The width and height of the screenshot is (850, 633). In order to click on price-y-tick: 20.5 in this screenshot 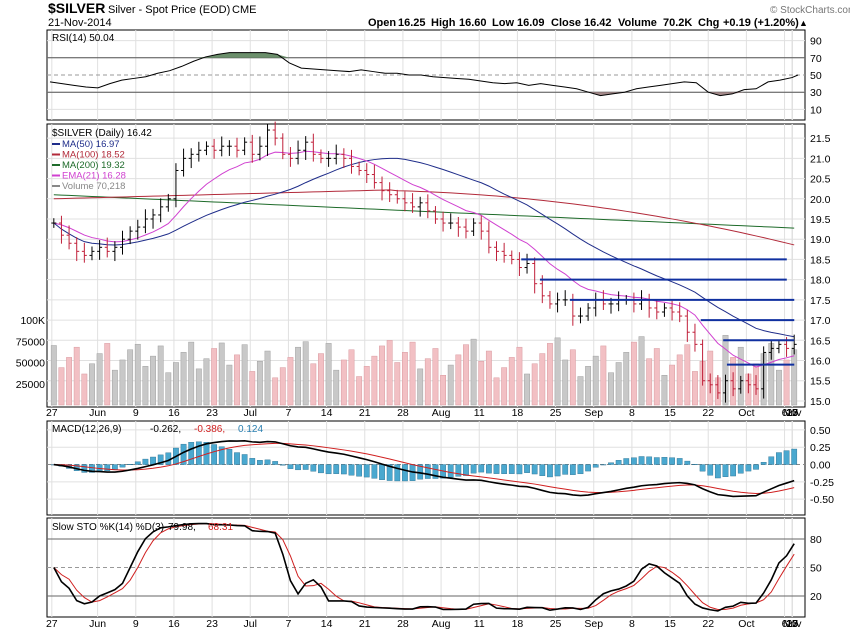, I will do `click(820, 180)`.